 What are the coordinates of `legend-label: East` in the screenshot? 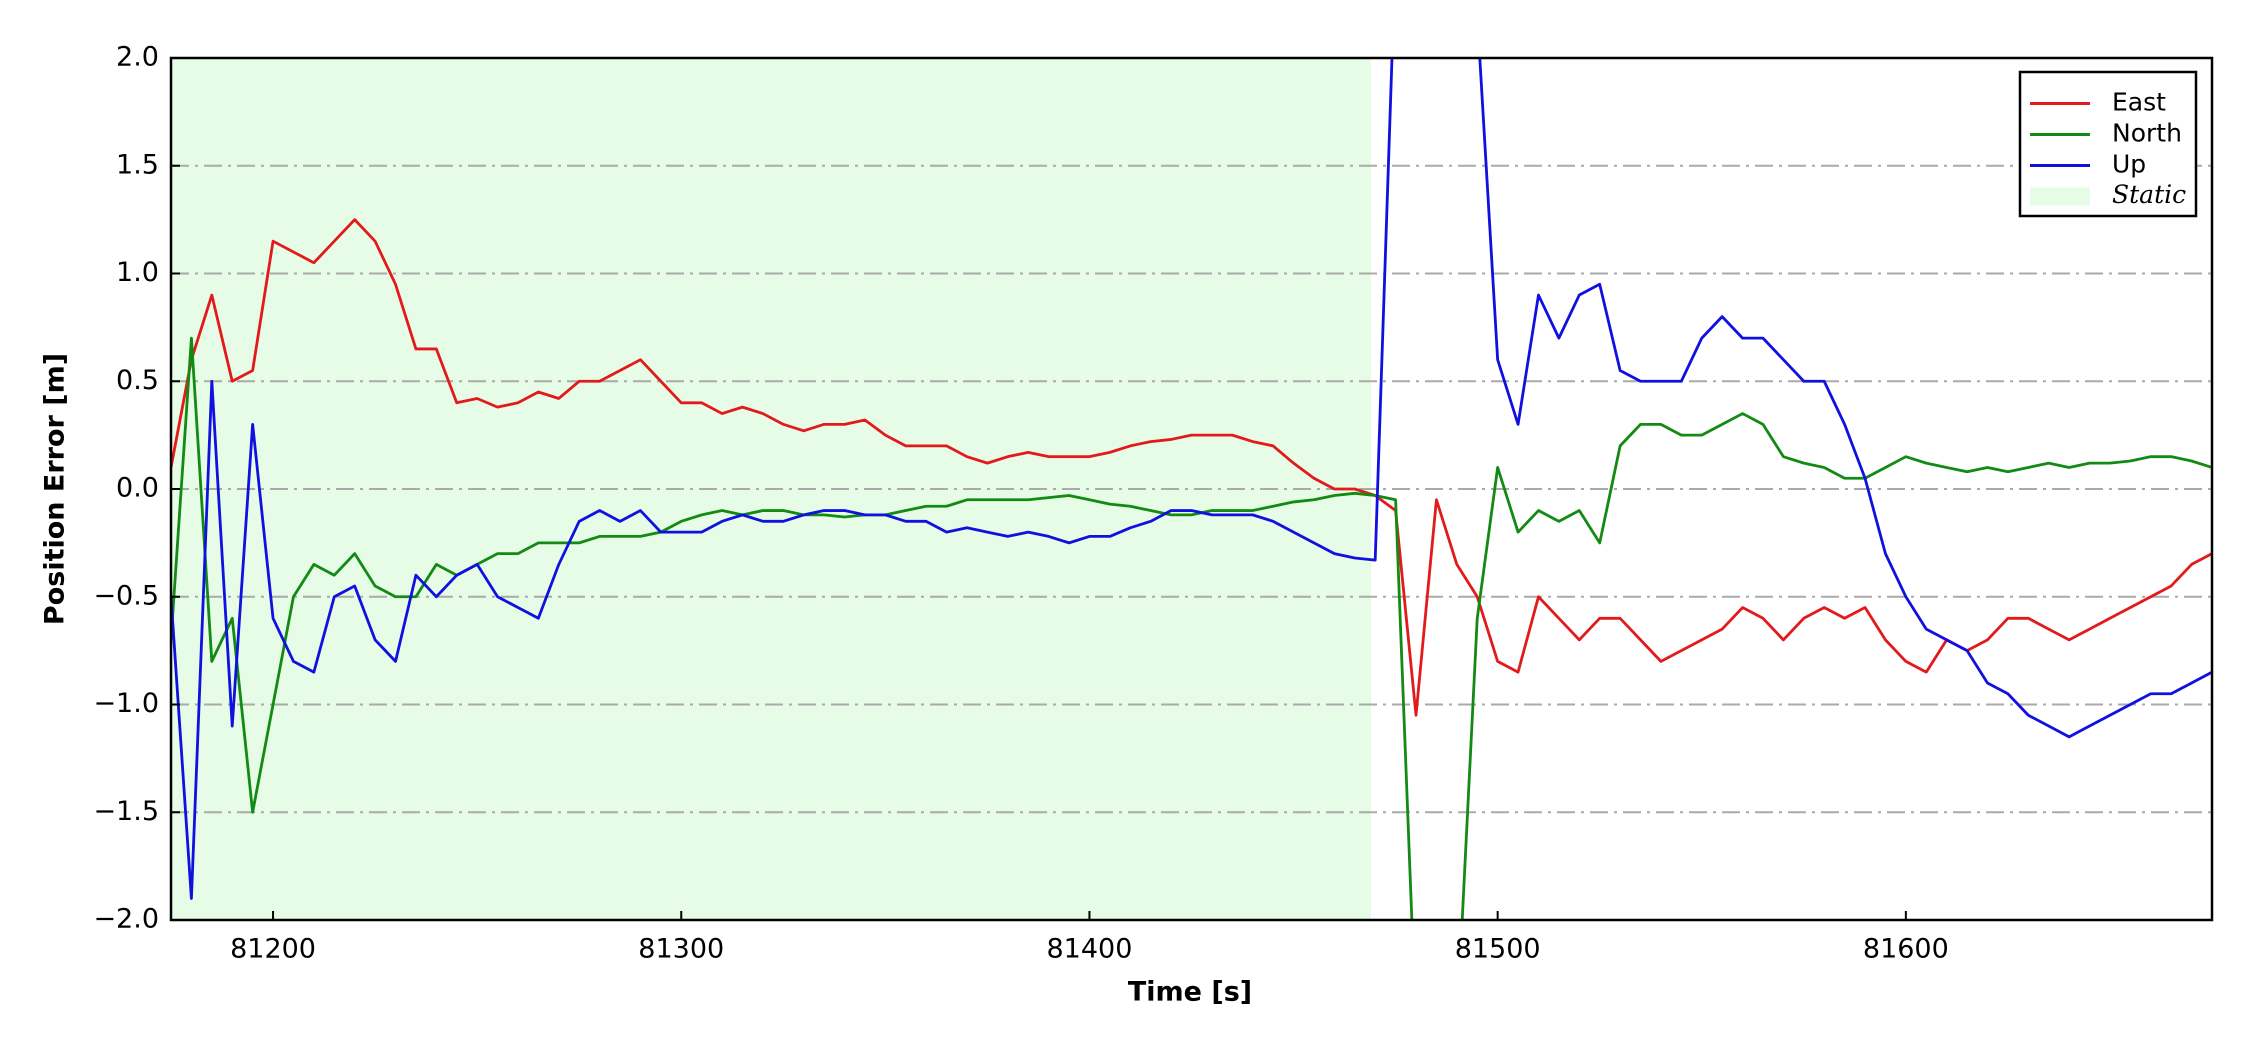 It's located at (2139, 102).